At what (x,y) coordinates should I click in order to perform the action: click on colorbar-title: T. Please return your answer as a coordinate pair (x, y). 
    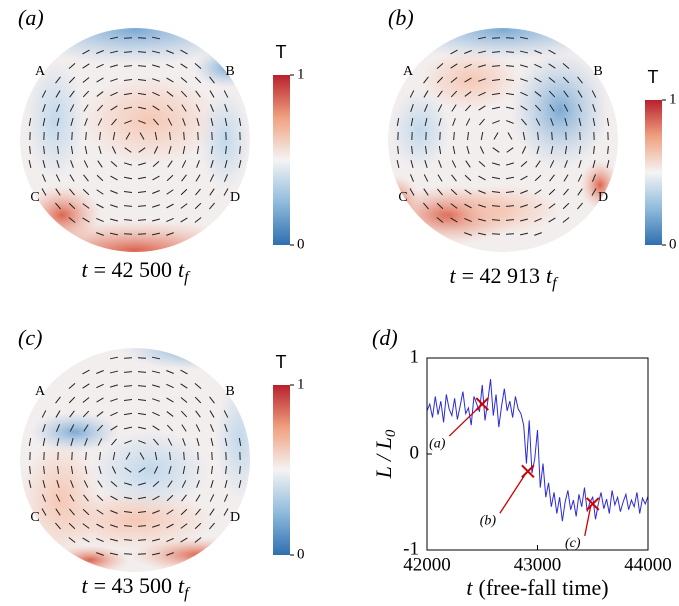
    Looking at the image, I should click on (653, 77).